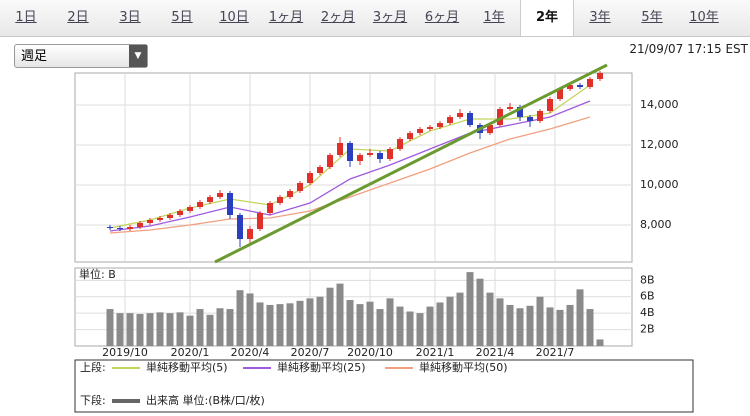 The width and height of the screenshot is (750, 416). What do you see at coordinates (390, 17) in the screenshot?
I see `tab: 3ヶ月` at bounding box center [390, 17].